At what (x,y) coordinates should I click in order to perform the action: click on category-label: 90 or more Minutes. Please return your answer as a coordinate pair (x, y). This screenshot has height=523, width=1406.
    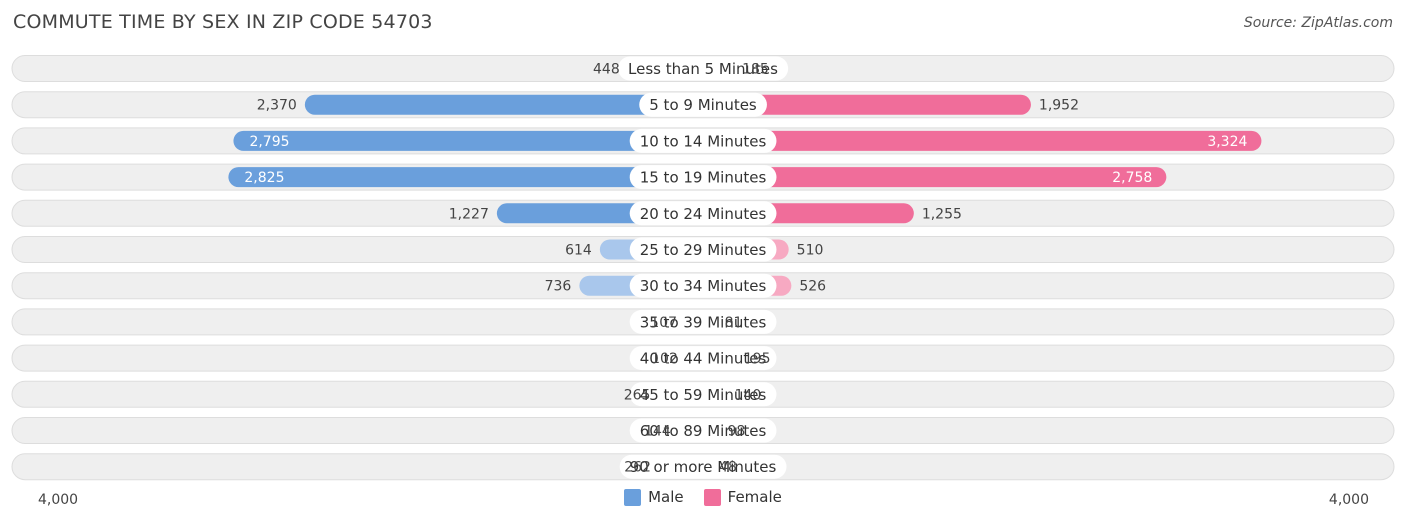
    Looking at the image, I should click on (703, 467).